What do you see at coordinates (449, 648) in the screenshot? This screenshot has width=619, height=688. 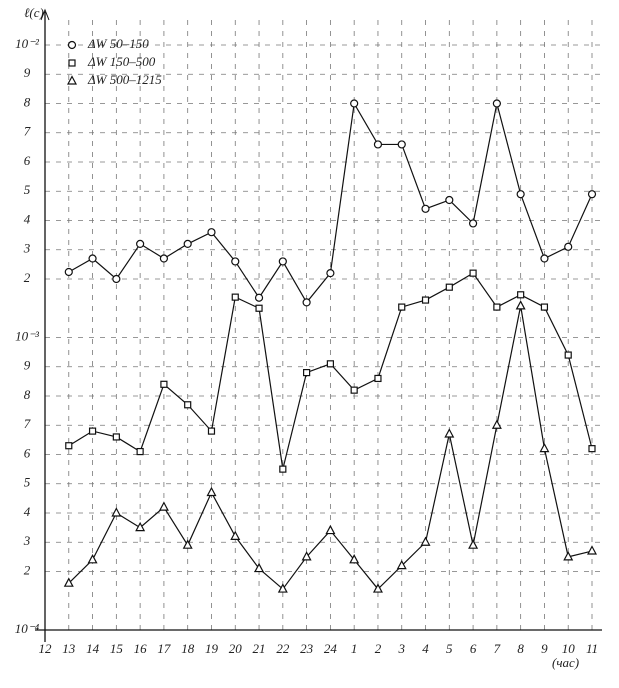 I see `x-tick-label: 5` at bounding box center [449, 648].